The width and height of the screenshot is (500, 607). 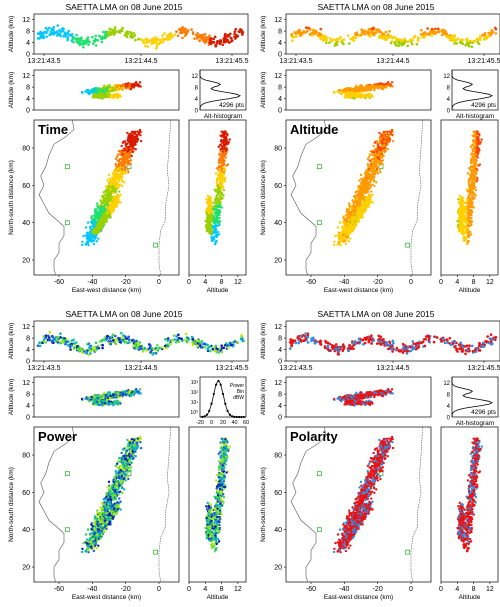 I want to click on ew-alt-ylabel: Altitude (km), so click(x=11, y=90).